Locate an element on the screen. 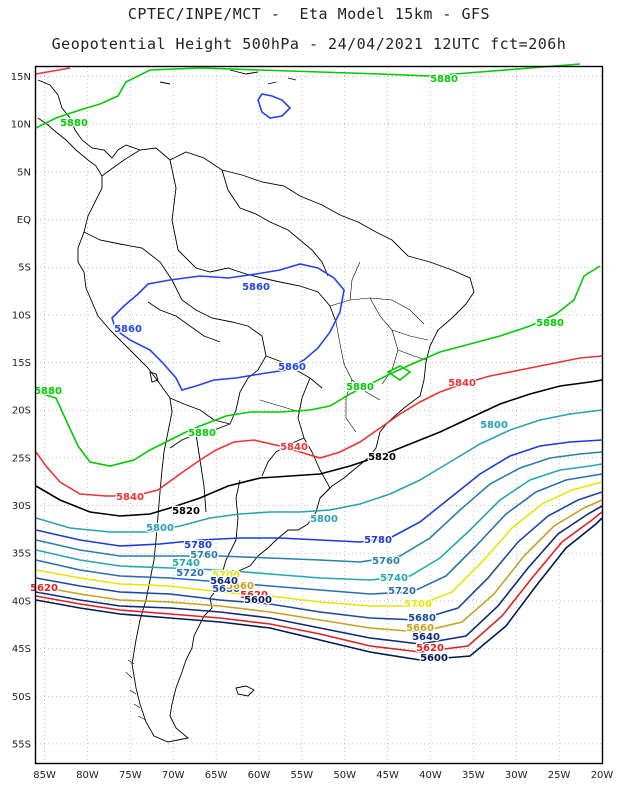 The height and width of the screenshot is (800, 618). lon-tick-label: 35W is located at coordinates (473, 775).